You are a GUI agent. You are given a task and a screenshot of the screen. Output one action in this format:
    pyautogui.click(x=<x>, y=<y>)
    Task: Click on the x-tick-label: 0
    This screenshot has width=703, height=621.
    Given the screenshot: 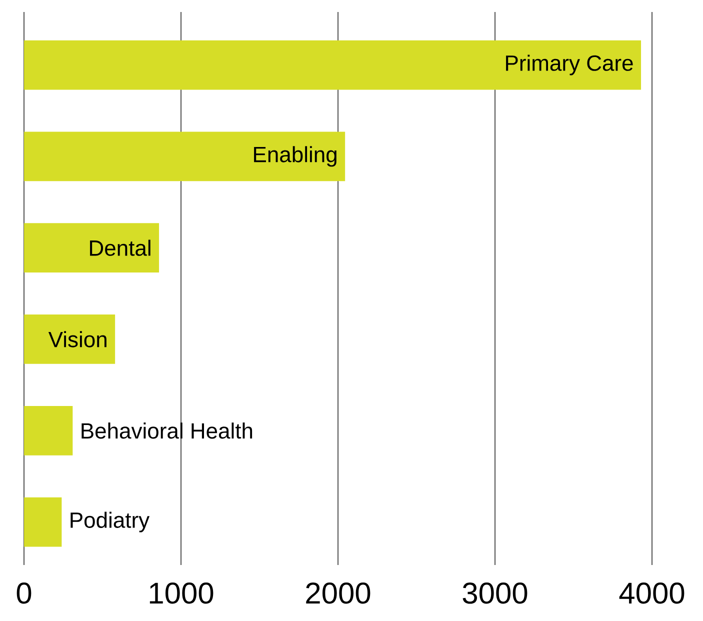 What is the action you would take?
    pyautogui.click(x=24, y=593)
    